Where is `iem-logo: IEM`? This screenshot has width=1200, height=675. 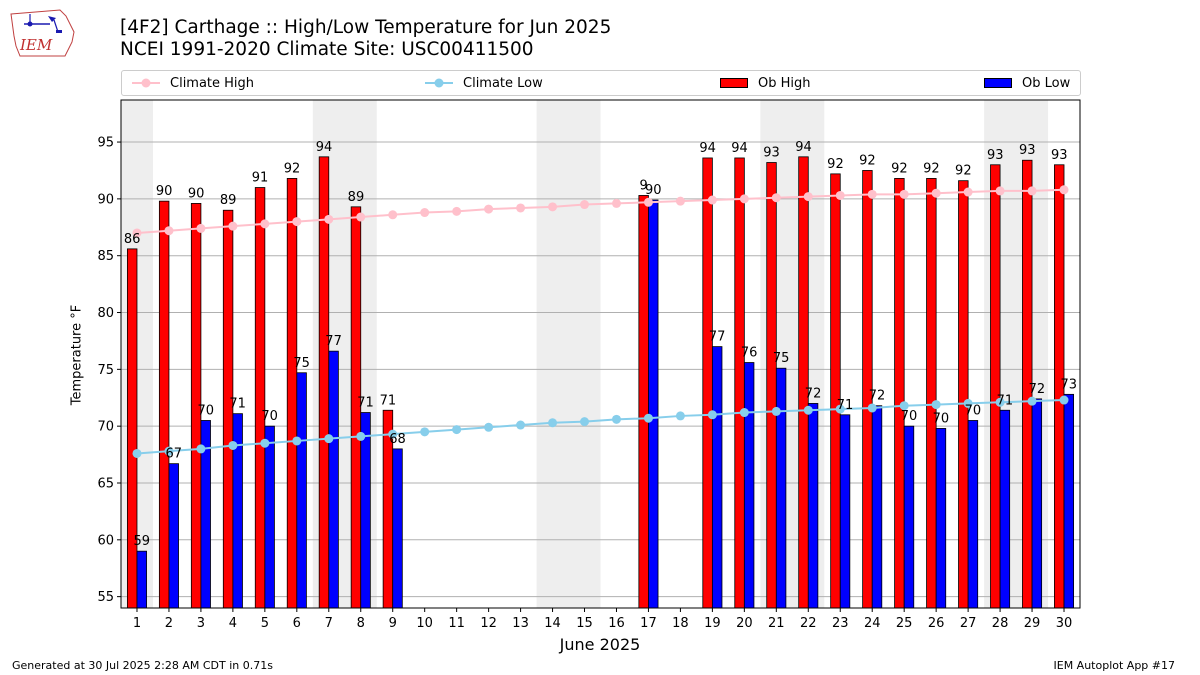
iem-logo: IEM is located at coordinates (43, 33).